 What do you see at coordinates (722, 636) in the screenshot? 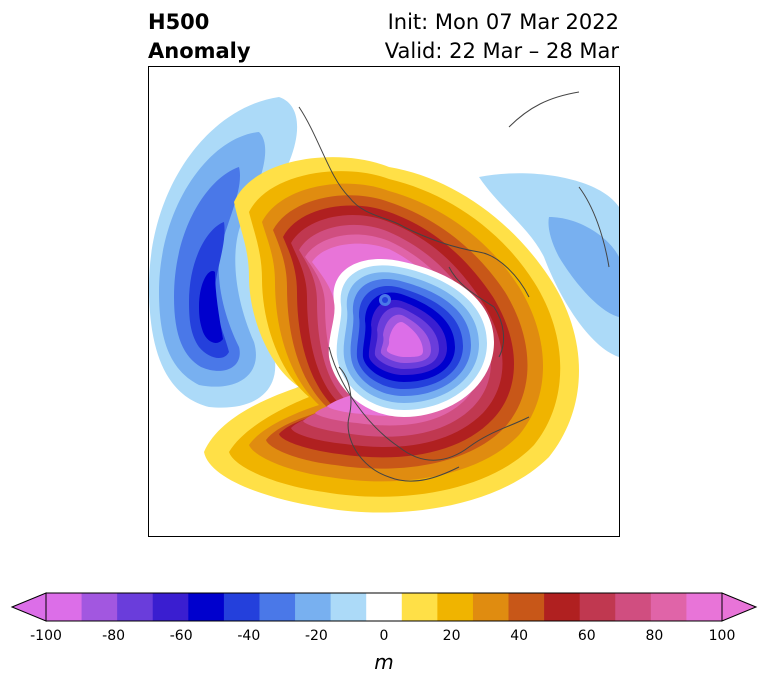
I see `colorbar-tick-label: 100` at bounding box center [722, 636].